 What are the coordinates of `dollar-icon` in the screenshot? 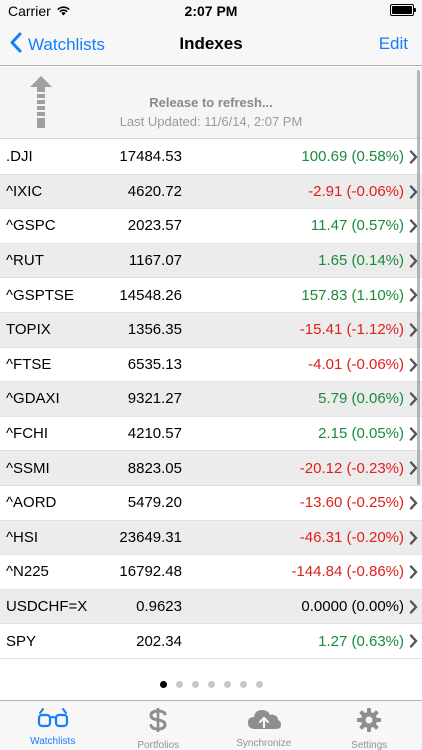 It's located at (158, 721).